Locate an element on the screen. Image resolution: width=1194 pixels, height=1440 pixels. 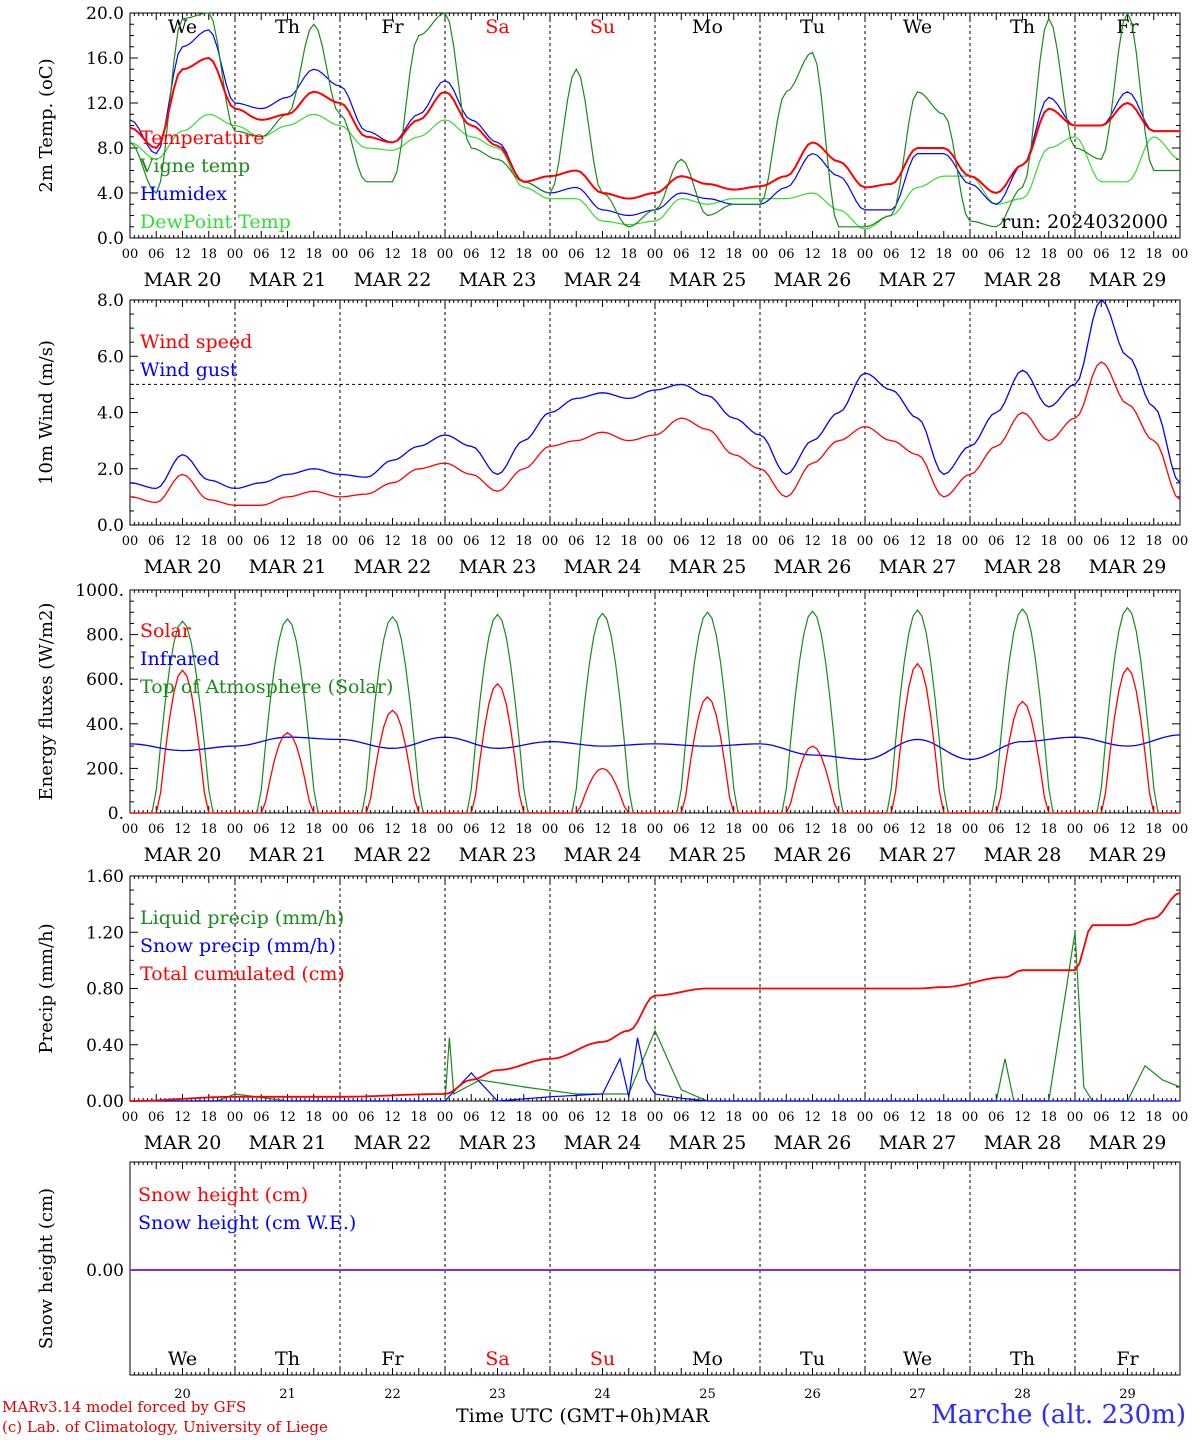
y-axis-label: Precip (mm/h) is located at coordinates (46, 988).